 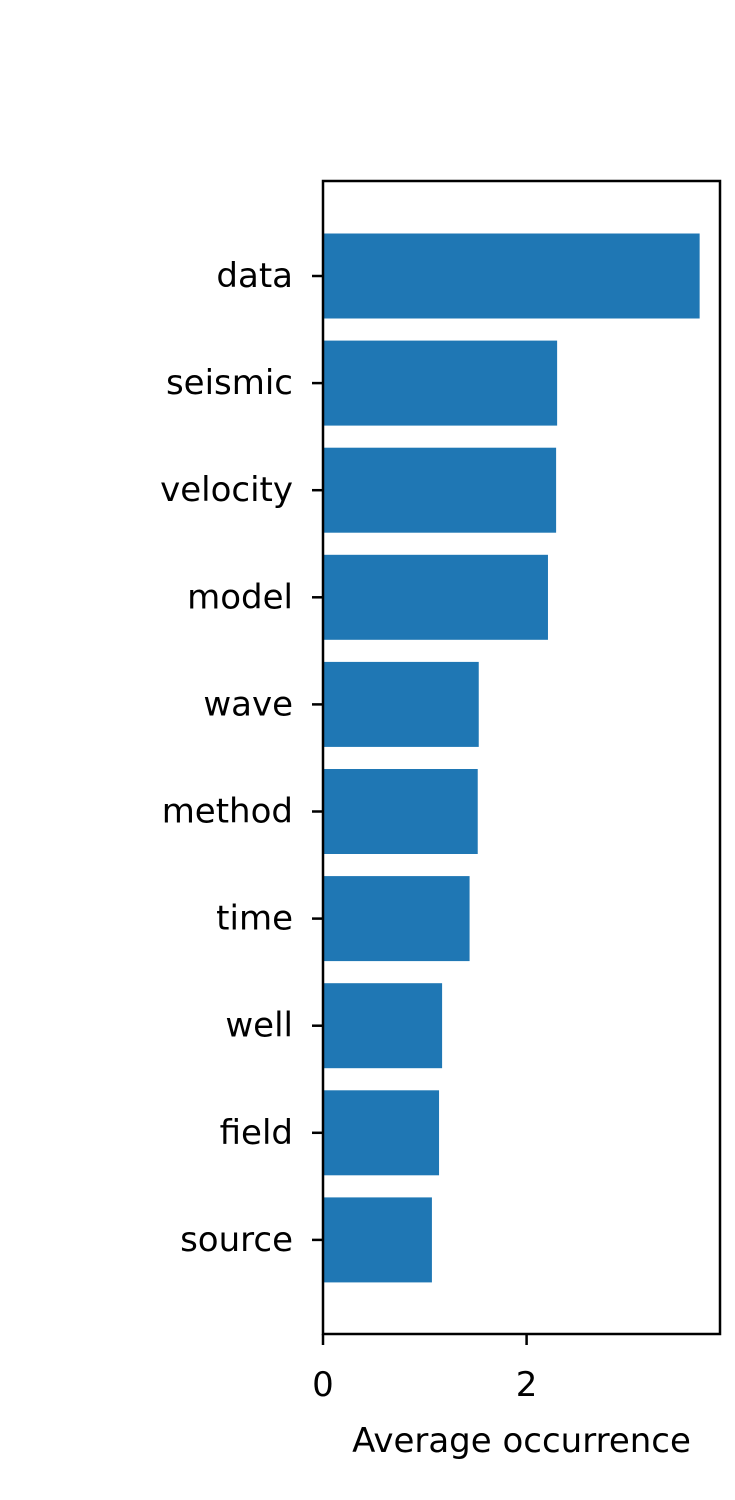 I want to click on bar-wave, so click(x=401, y=704).